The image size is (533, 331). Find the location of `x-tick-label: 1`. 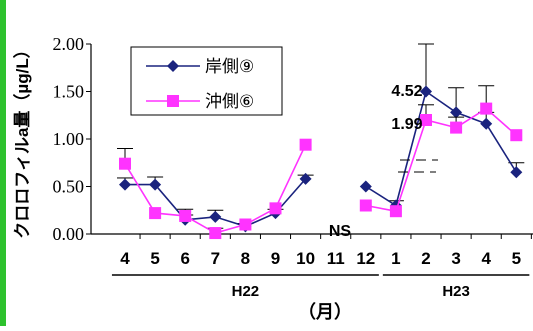

x-tick-label: 1 is located at coordinates (395, 258).